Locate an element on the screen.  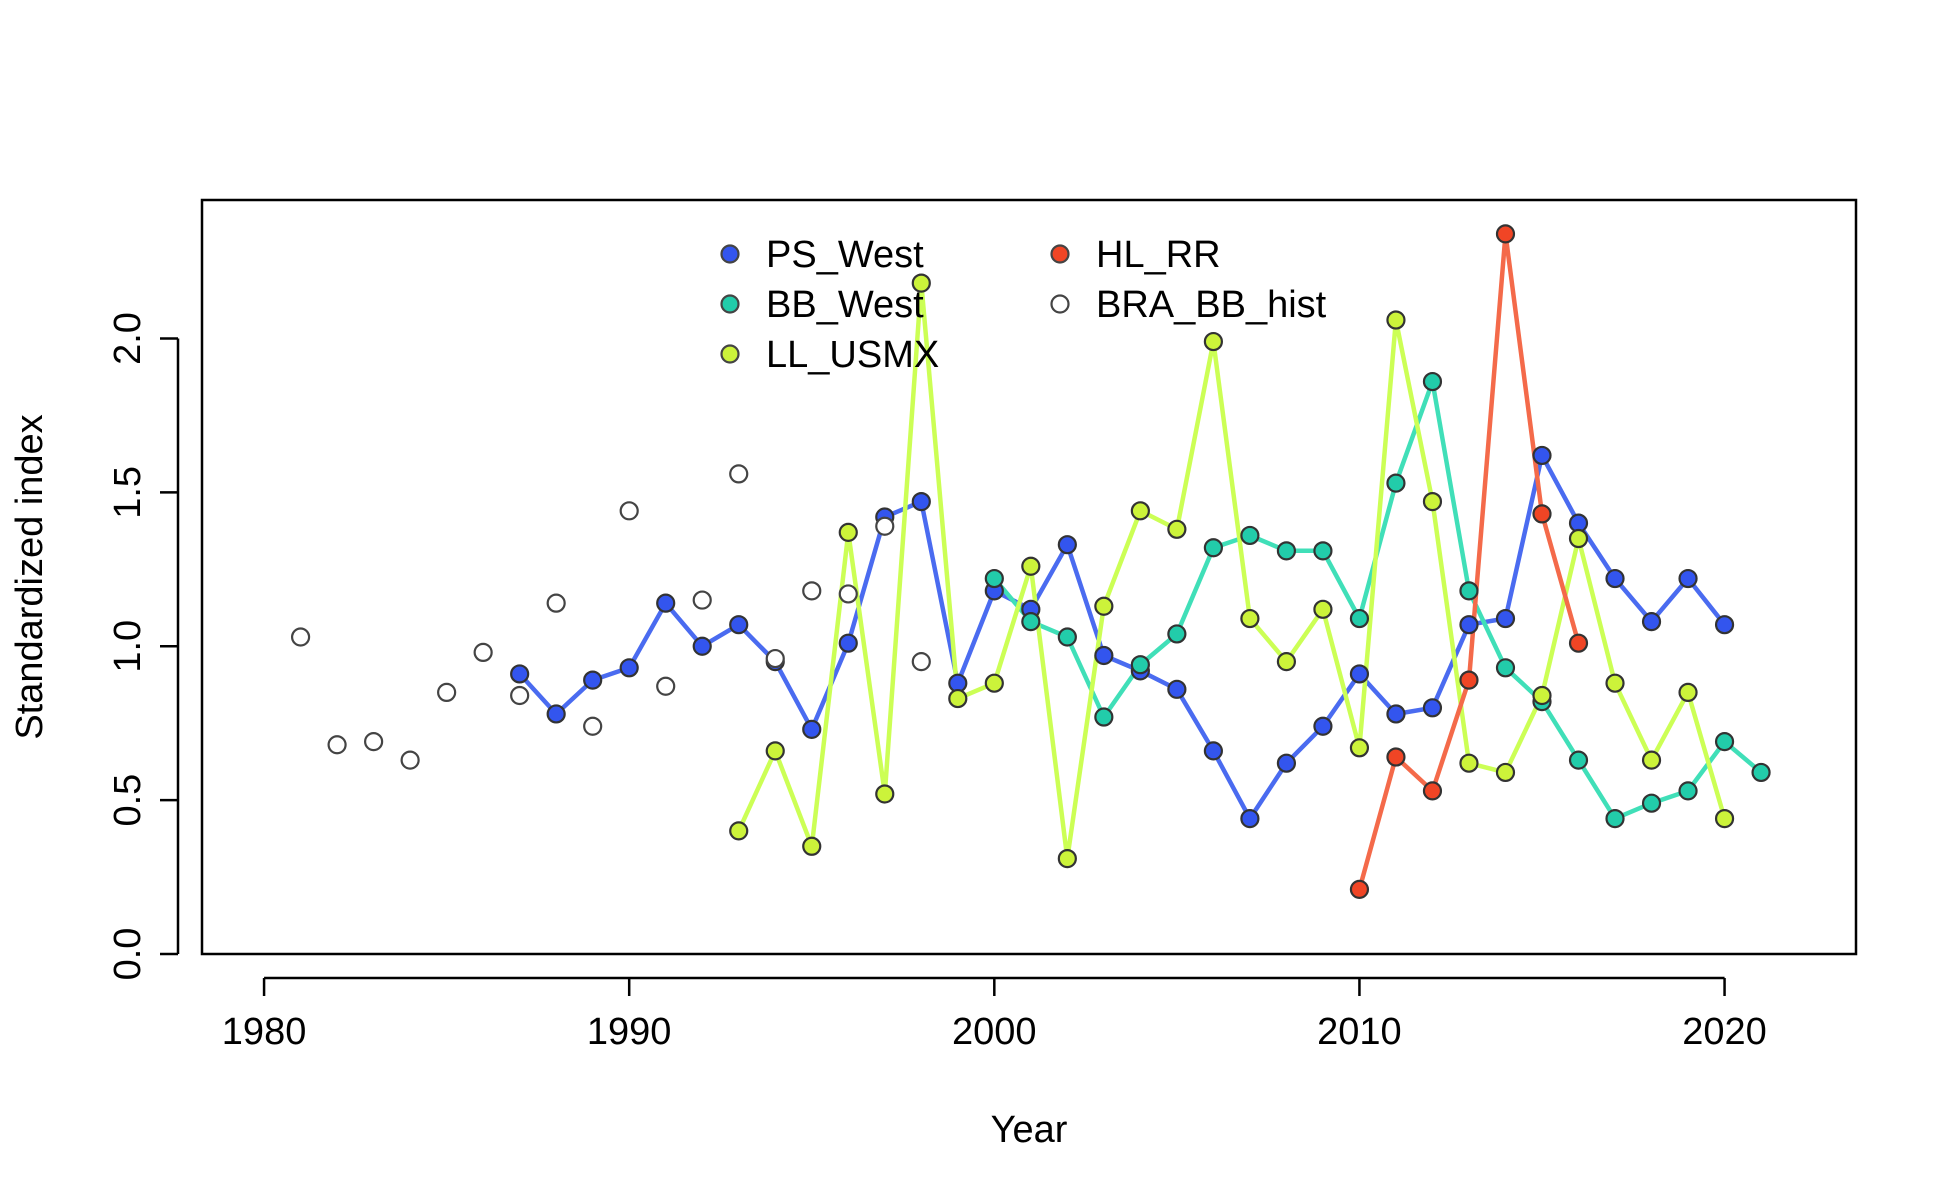
x-tick-label: 1980 is located at coordinates (264, 1032).